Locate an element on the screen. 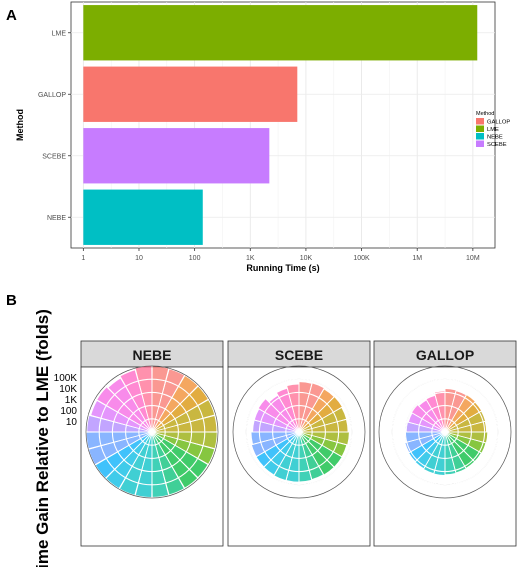  legend-label: GALLOP is located at coordinates (498, 123).